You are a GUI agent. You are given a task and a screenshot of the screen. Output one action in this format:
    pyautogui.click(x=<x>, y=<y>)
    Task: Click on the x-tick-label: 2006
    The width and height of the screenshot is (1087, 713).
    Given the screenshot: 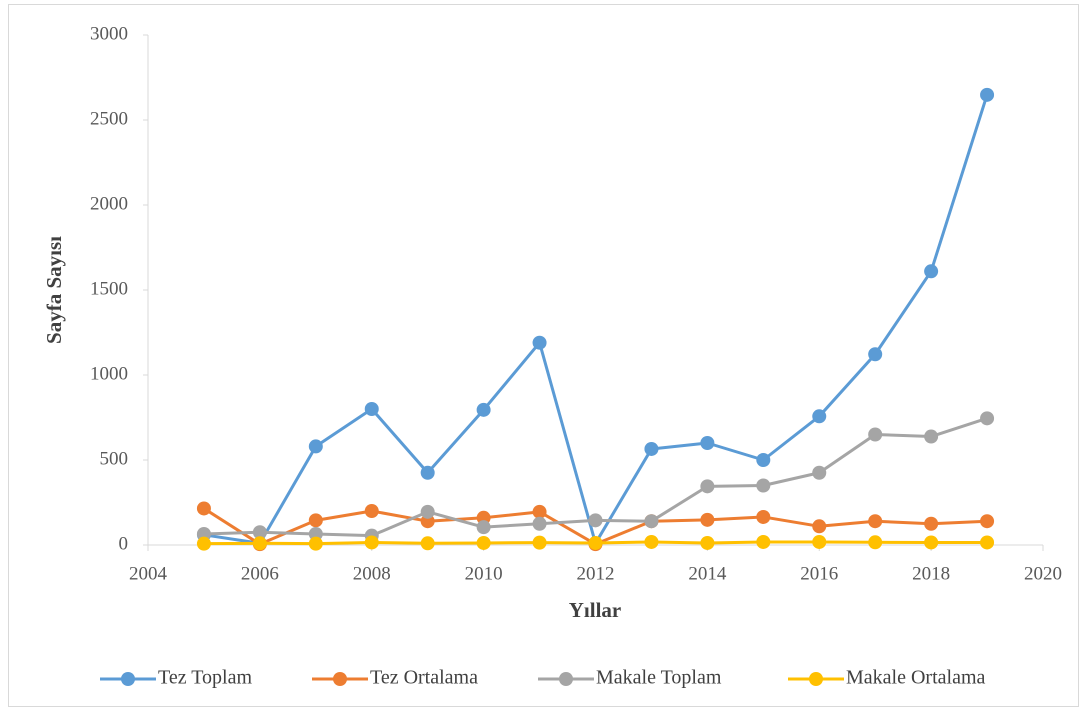 What is the action you would take?
    pyautogui.click(x=260, y=573)
    